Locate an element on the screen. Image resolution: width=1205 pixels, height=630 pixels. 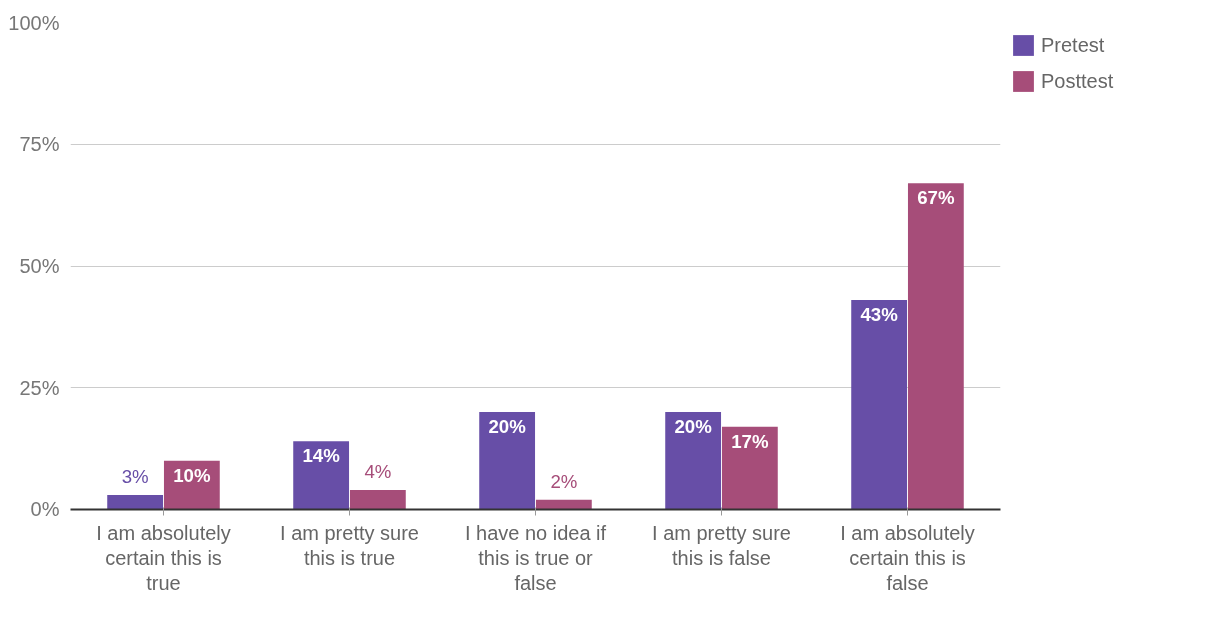
data-label: 4% is located at coordinates (378, 472).